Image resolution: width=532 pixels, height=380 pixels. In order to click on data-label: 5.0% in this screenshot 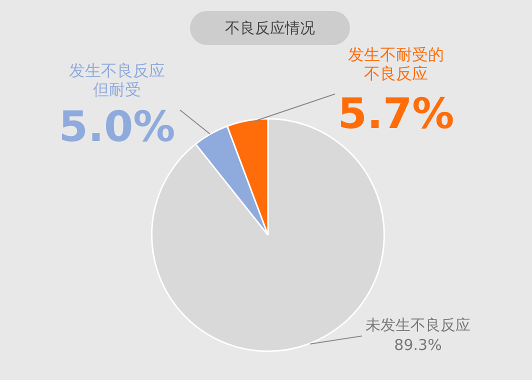, I will do `click(117, 126)`.